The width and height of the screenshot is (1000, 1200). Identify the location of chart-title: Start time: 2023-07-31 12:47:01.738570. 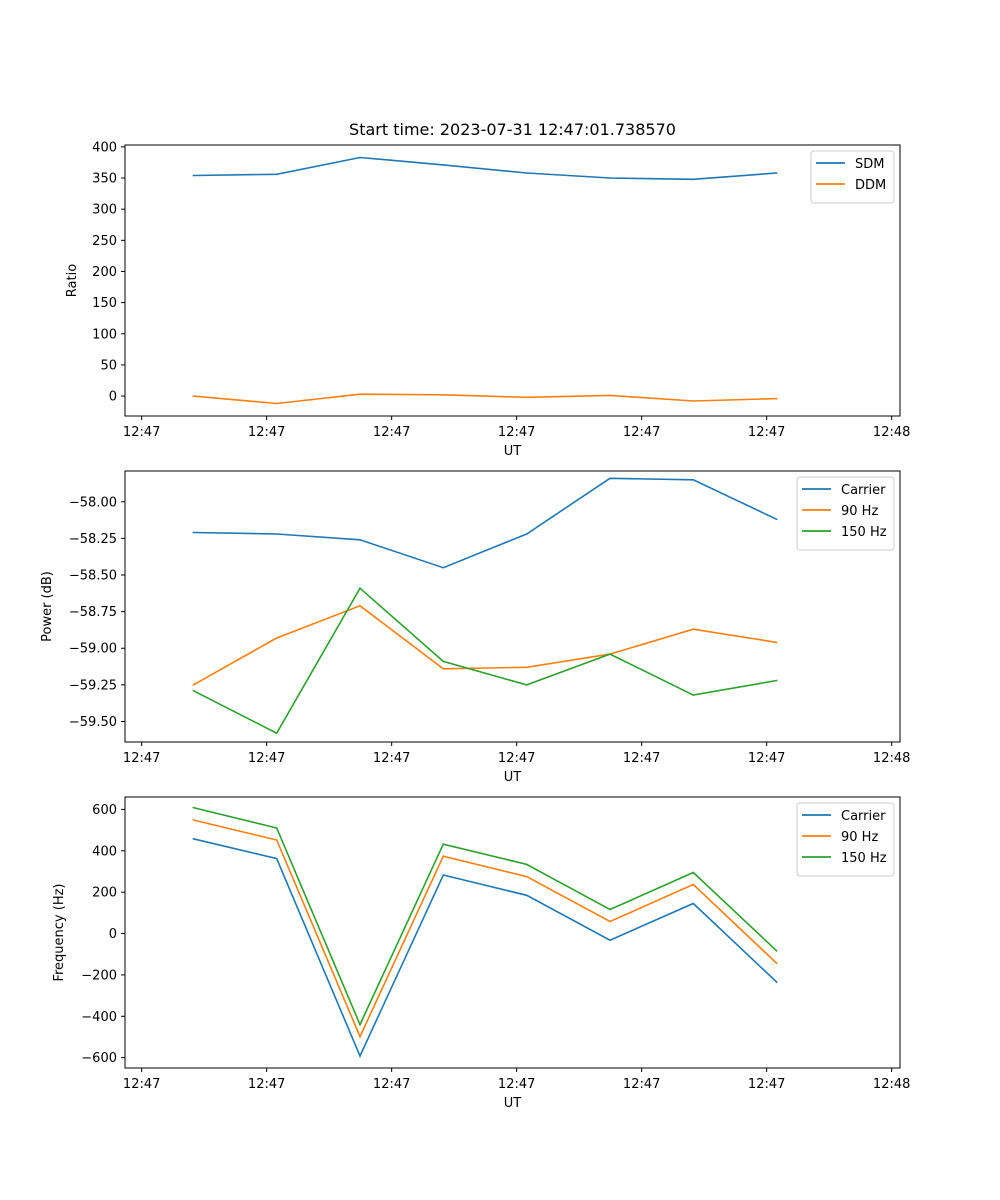
(512, 129).